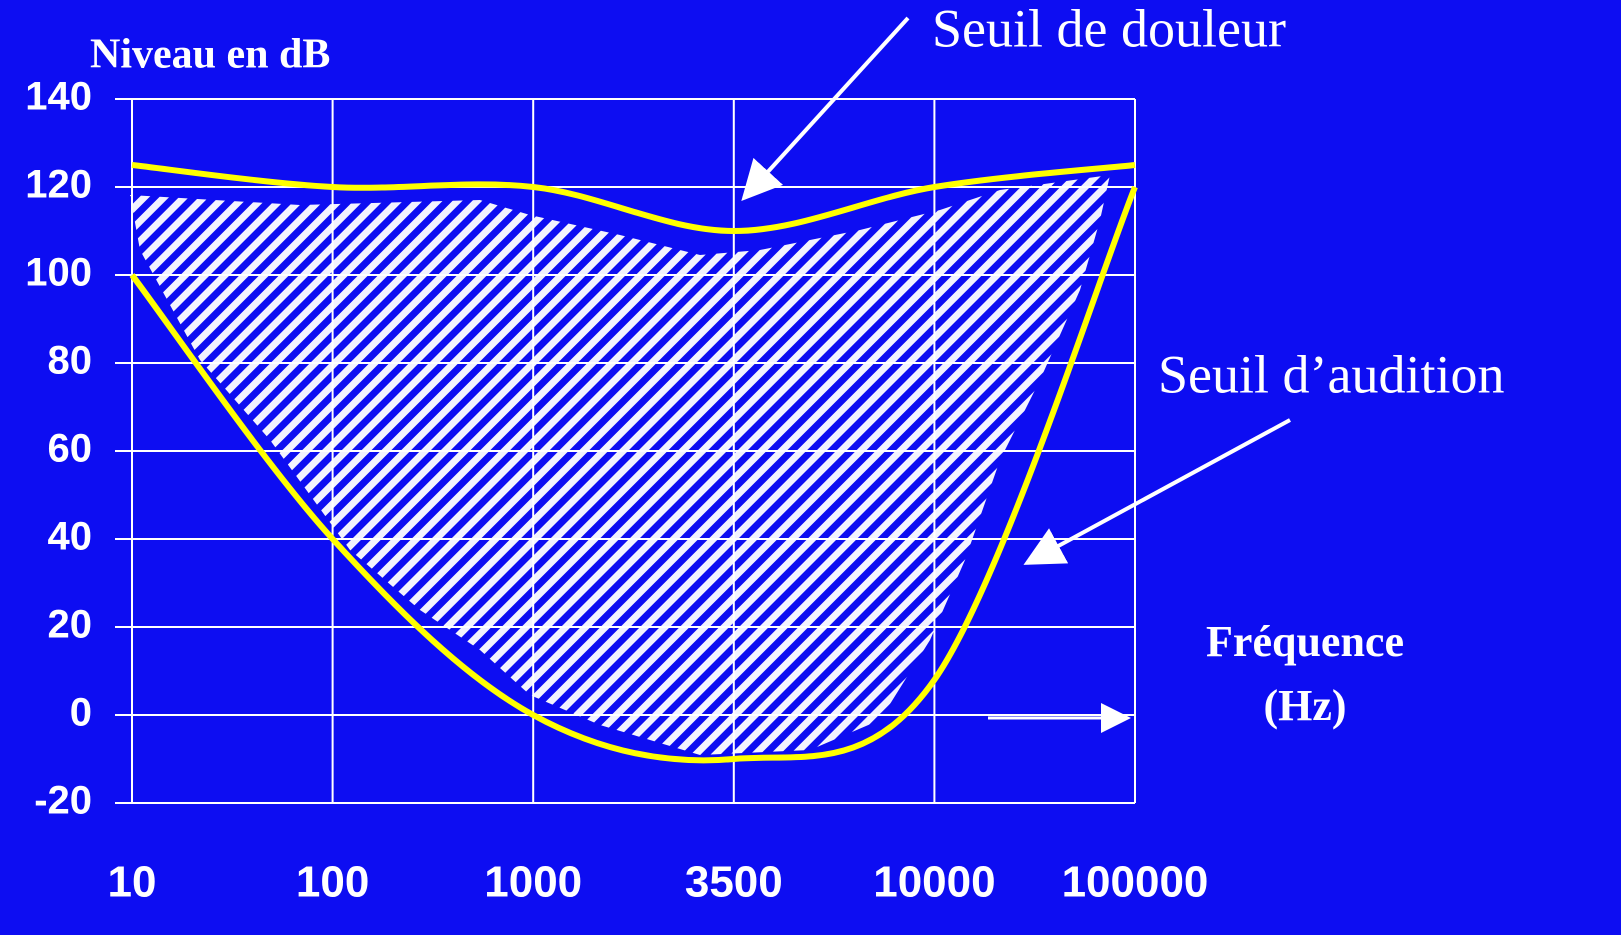 Image resolution: width=1621 pixels, height=935 pixels. What do you see at coordinates (70, 625) in the screenshot?
I see `y-tick-label: 20` at bounding box center [70, 625].